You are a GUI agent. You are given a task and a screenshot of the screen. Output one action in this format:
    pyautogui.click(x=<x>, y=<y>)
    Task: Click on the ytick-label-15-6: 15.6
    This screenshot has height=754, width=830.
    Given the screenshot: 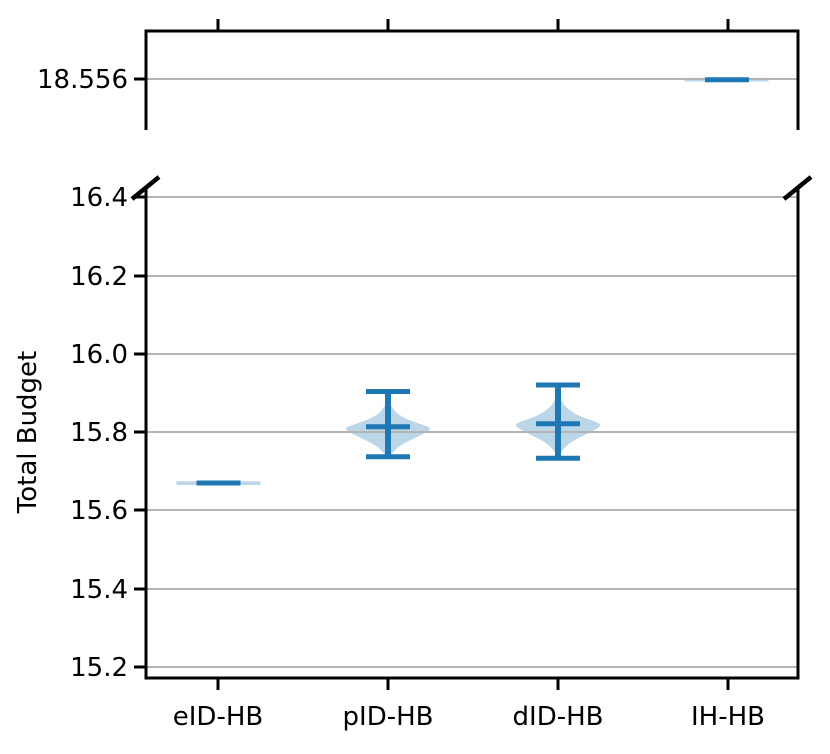 What is the action you would take?
    pyautogui.click(x=99, y=511)
    